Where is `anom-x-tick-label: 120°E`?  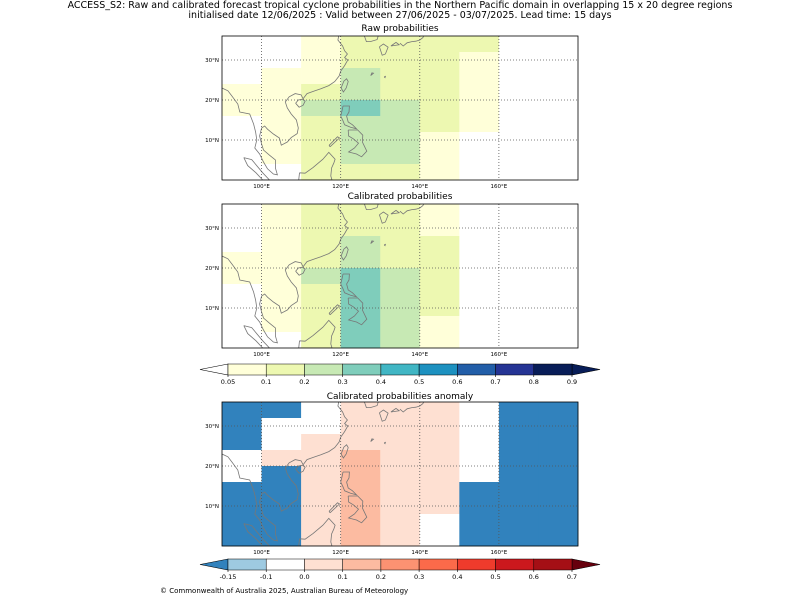 anom-x-tick-label: 120°E is located at coordinates (340, 553).